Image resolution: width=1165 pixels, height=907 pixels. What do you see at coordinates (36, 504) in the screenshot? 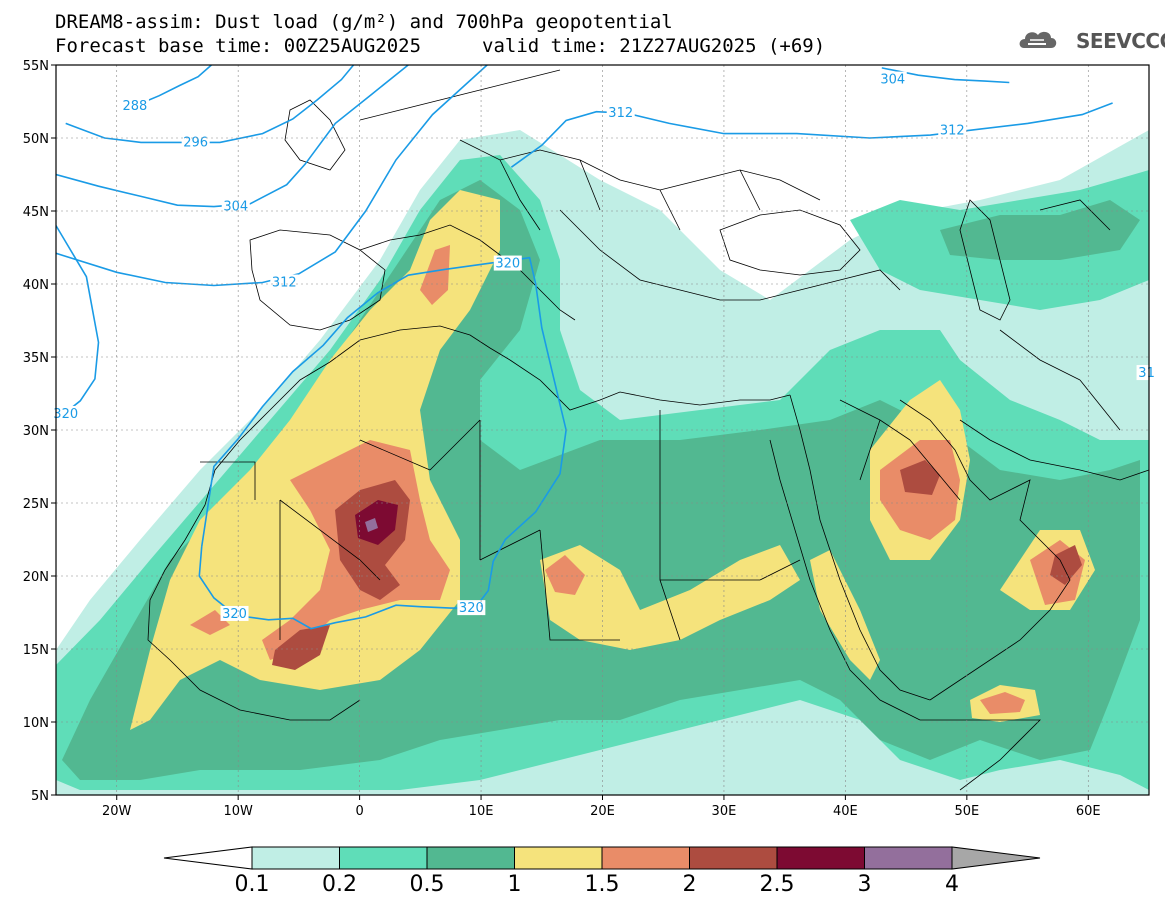
I see `lat-tick-label: 25N` at bounding box center [36, 504].